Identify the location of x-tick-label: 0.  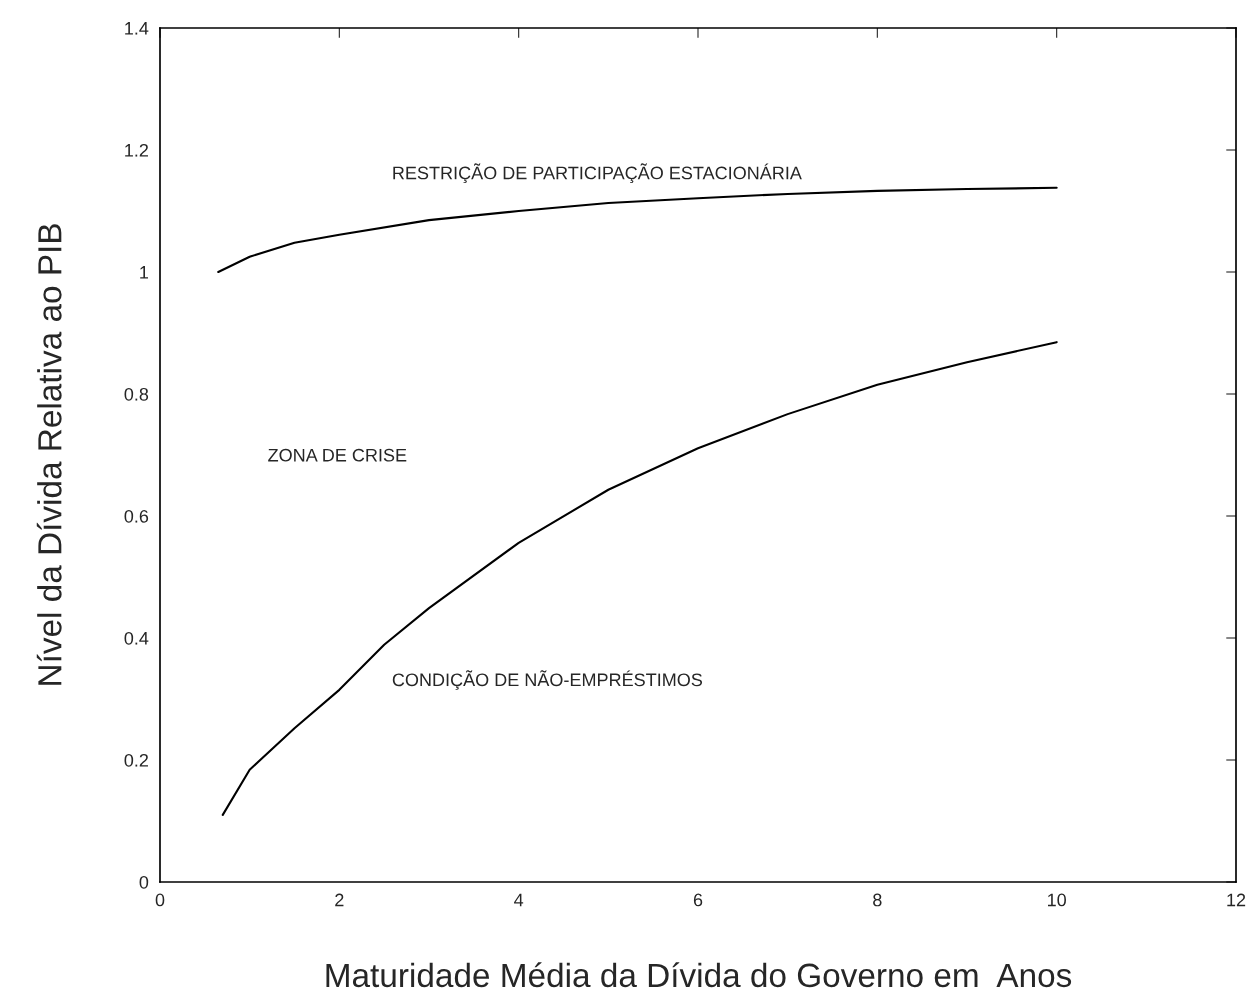
(160, 900).